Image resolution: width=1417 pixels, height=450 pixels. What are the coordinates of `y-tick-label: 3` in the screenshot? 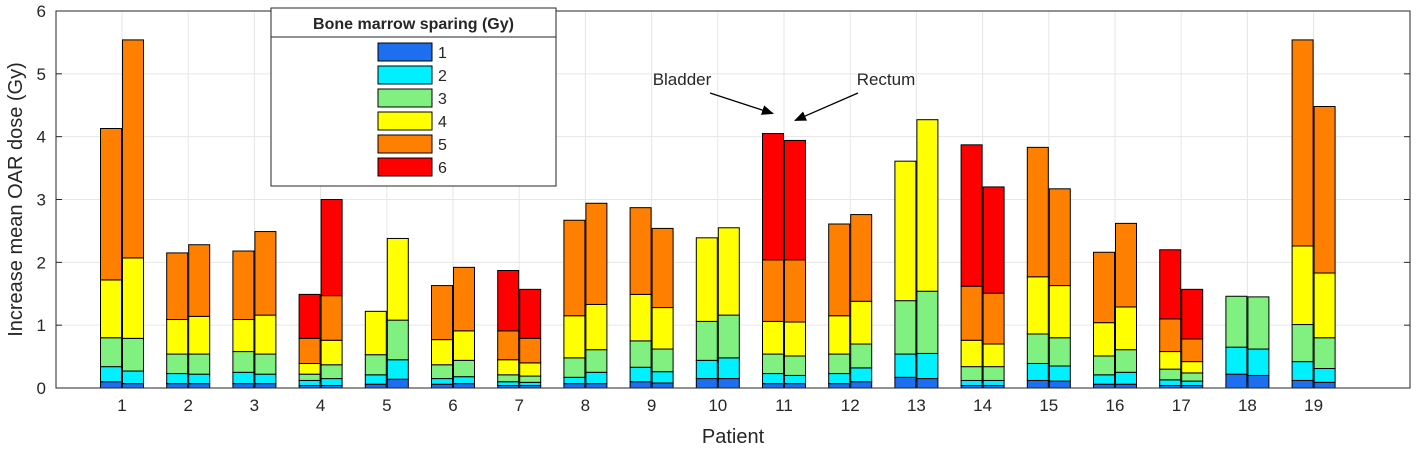 It's located at (41, 200).